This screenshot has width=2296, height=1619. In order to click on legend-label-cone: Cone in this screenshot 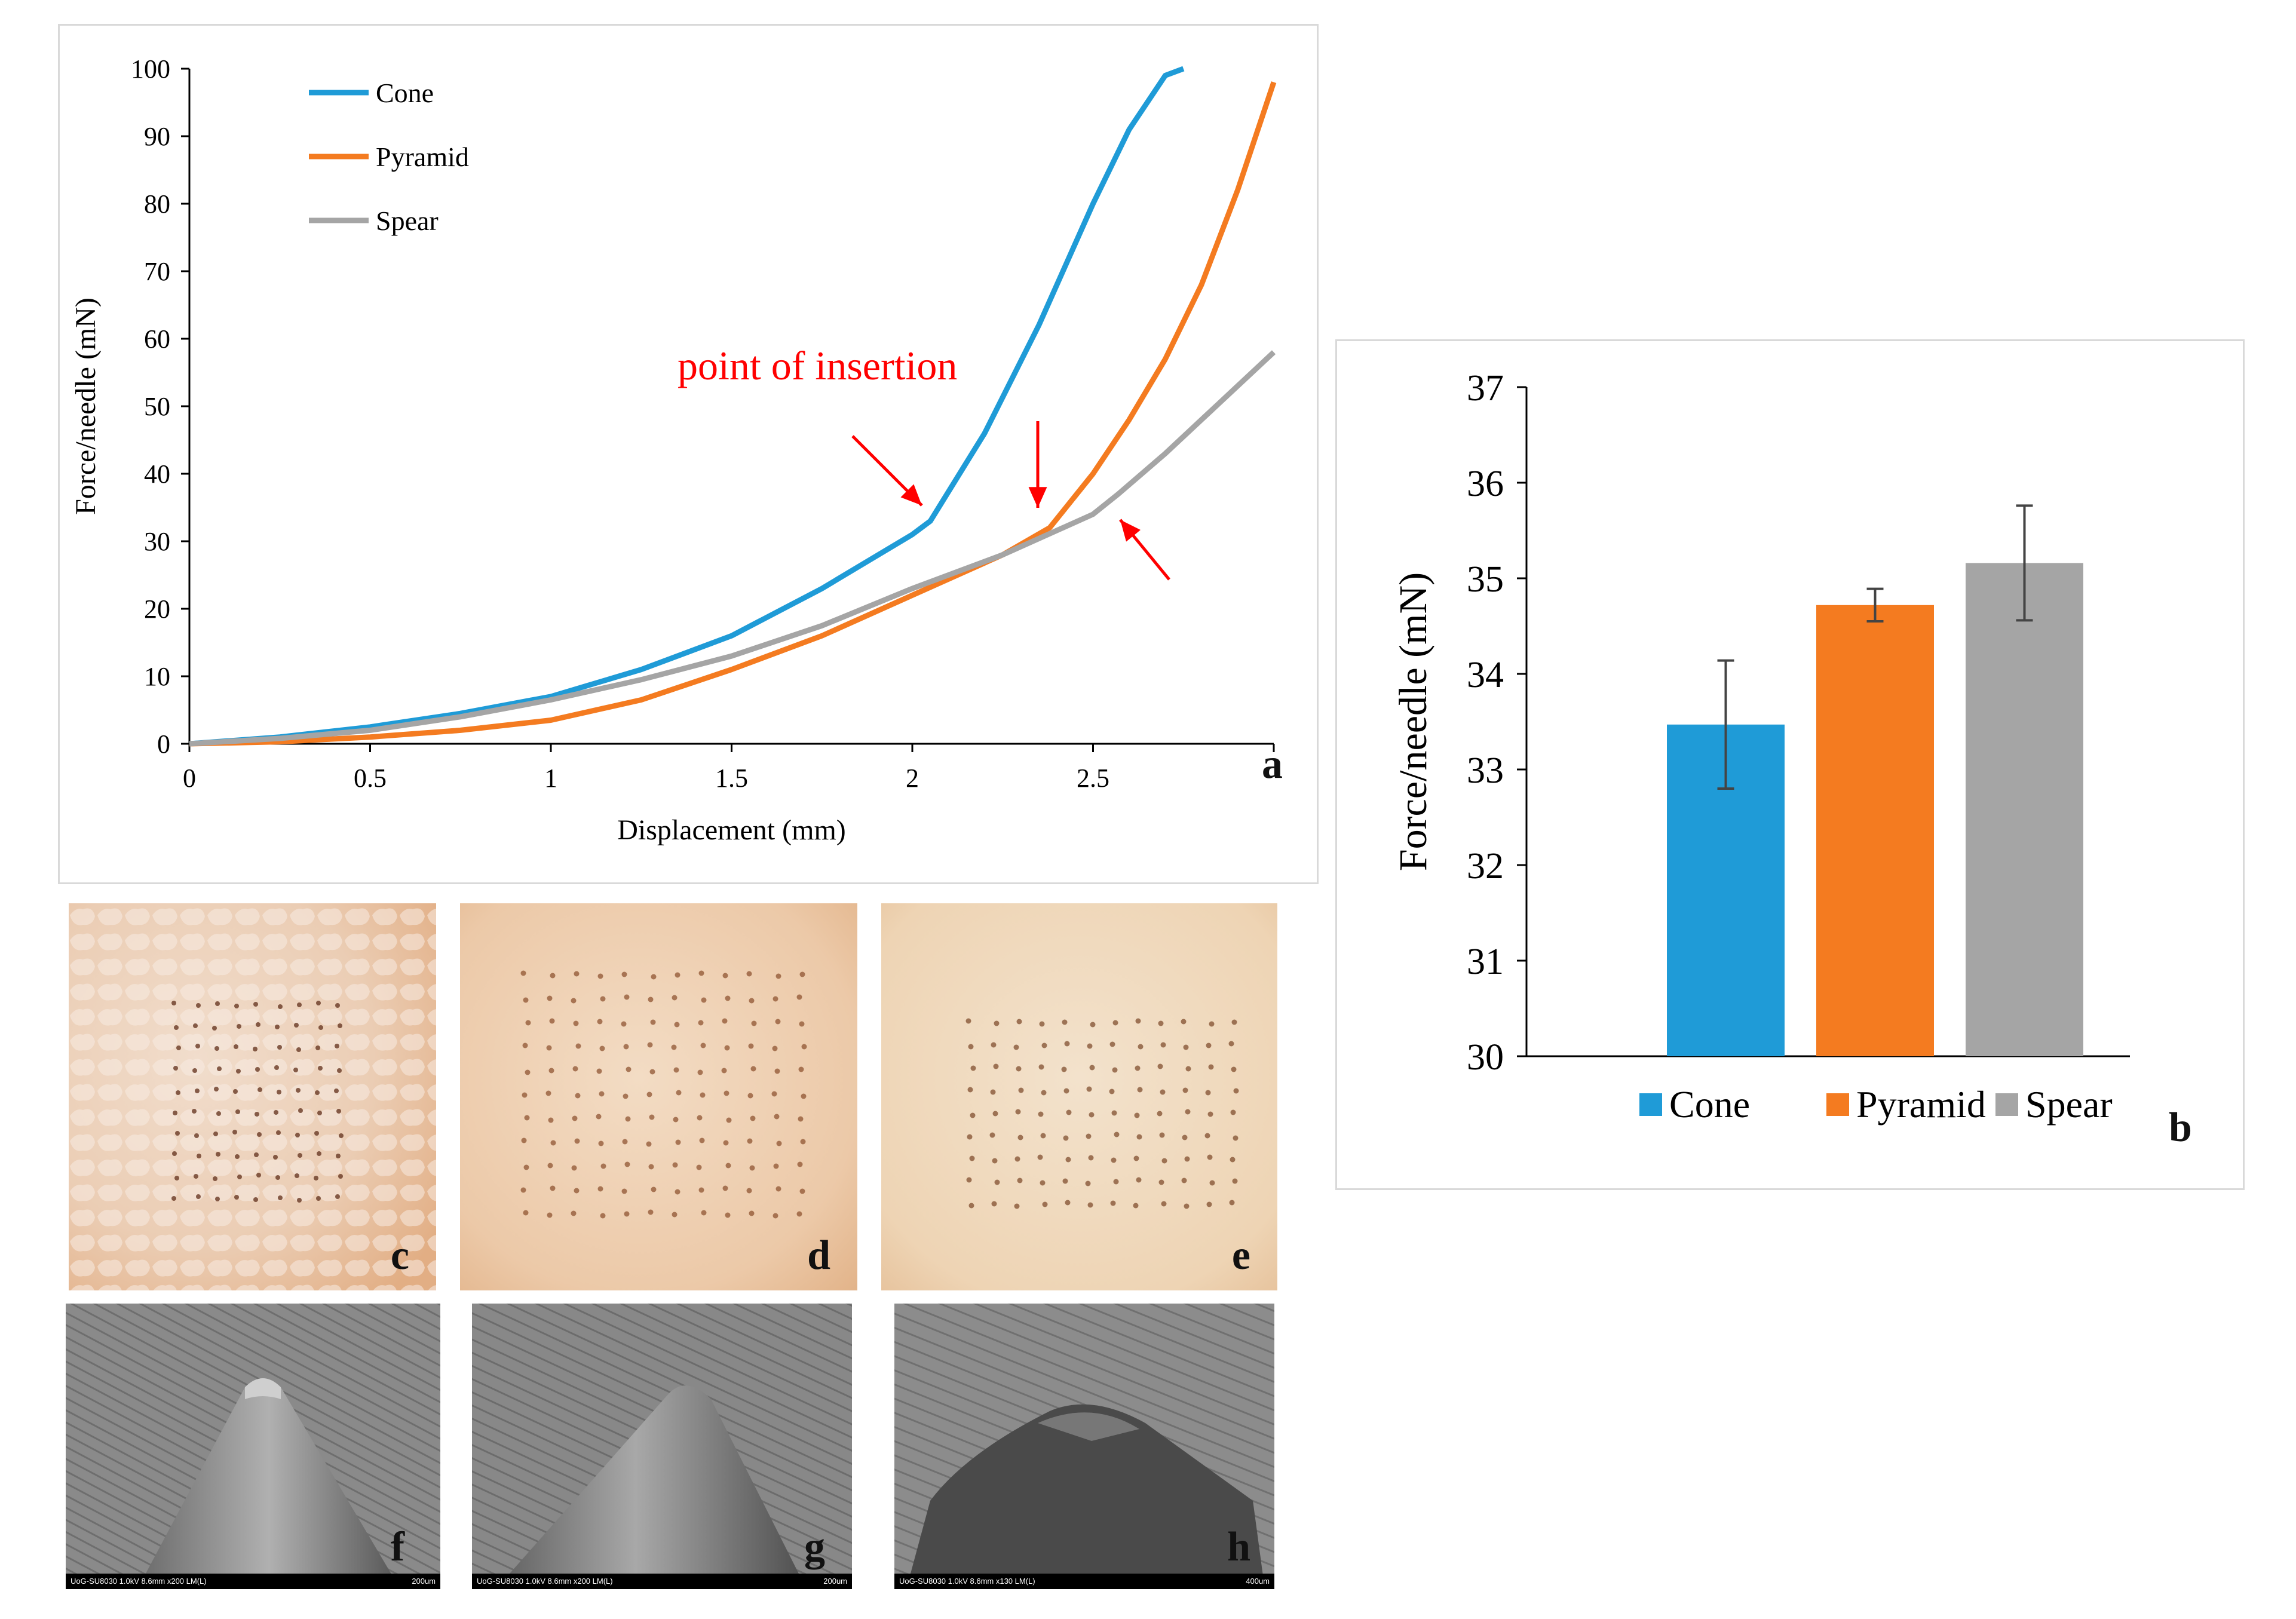, I will do `click(405, 93)`.